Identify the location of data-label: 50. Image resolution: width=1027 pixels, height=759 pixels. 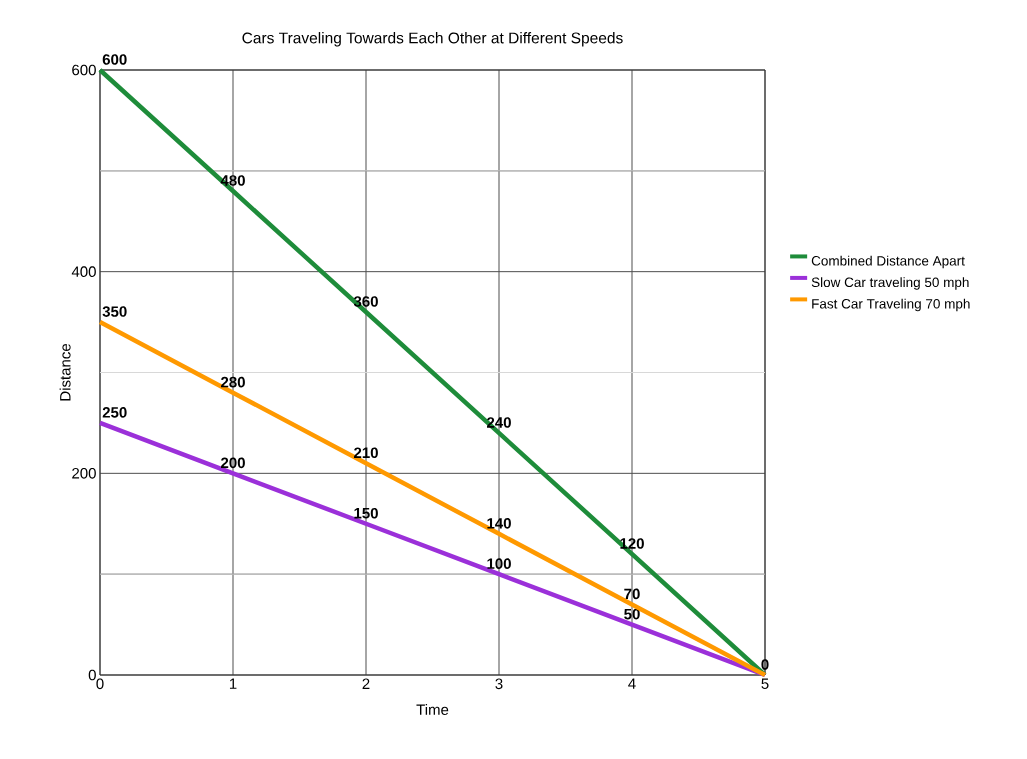
(632, 614).